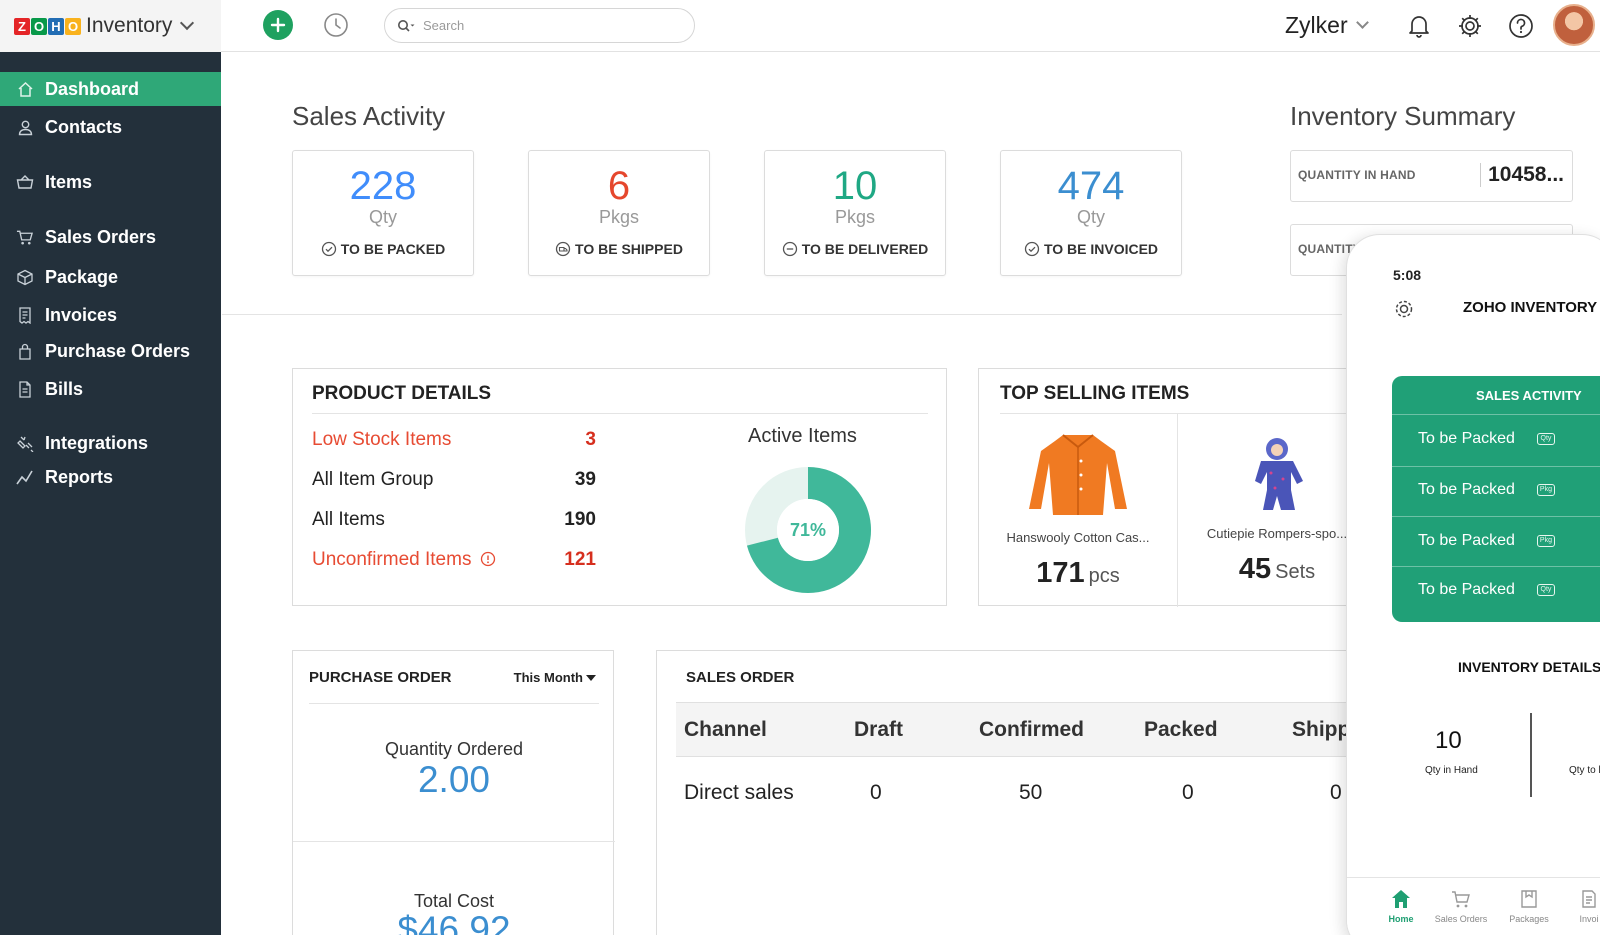  I want to click on quick-create-button, so click(278, 25).